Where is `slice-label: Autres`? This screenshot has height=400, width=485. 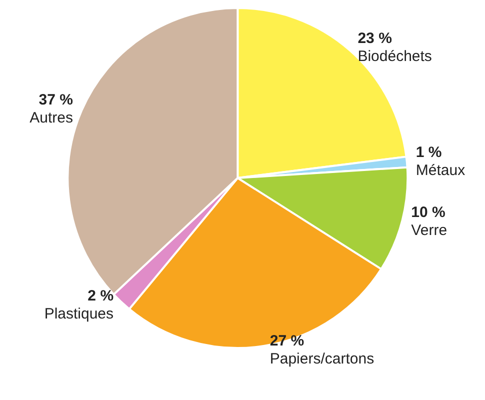 slice-label: Autres is located at coordinates (51, 117).